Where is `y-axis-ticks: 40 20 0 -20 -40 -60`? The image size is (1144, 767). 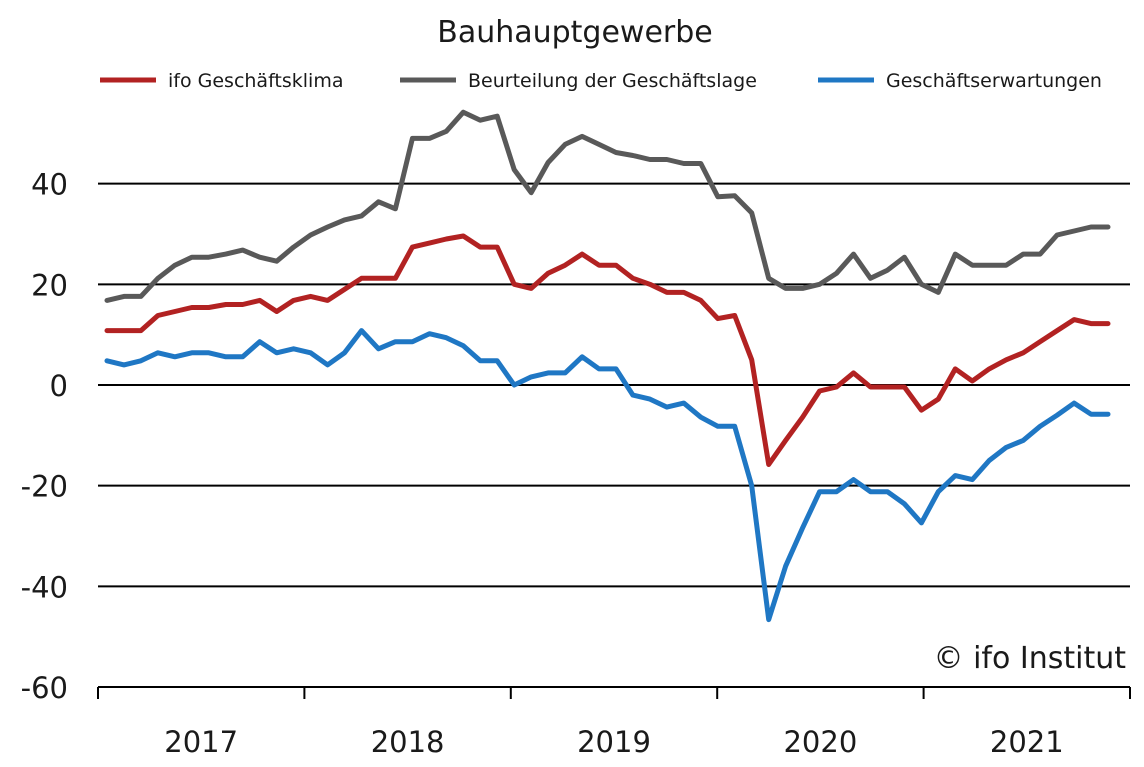 y-axis-ticks: 40 20 0 -20 -40 -60 is located at coordinates (44, 436).